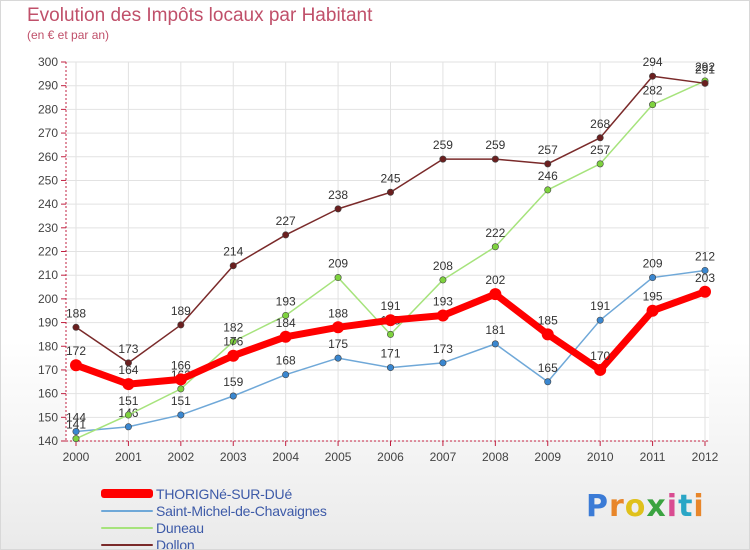  What do you see at coordinates (705, 278) in the screenshot?
I see `data-label: 203` at bounding box center [705, 278].